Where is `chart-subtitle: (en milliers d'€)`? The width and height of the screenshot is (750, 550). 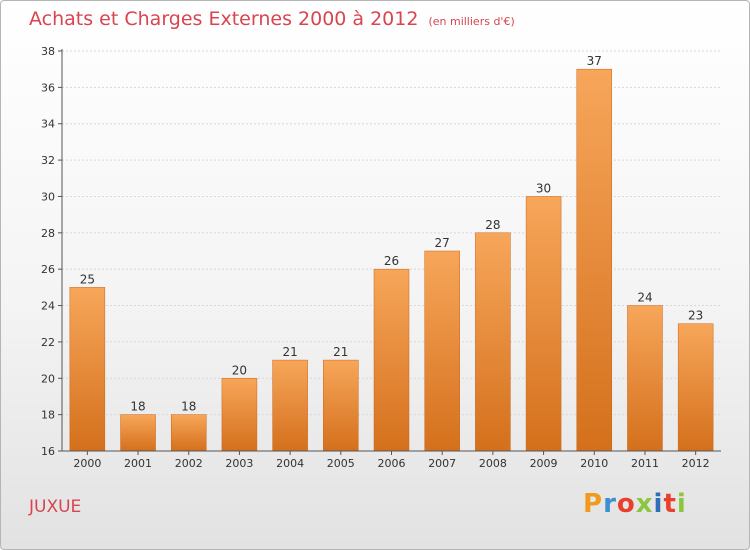
chart-subtitle: (en milliers d'€) is located at coordinates (471, 21).